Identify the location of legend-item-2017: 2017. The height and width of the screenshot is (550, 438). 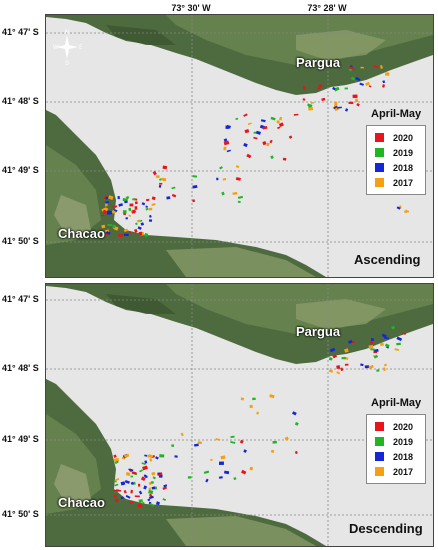
(396, 471).